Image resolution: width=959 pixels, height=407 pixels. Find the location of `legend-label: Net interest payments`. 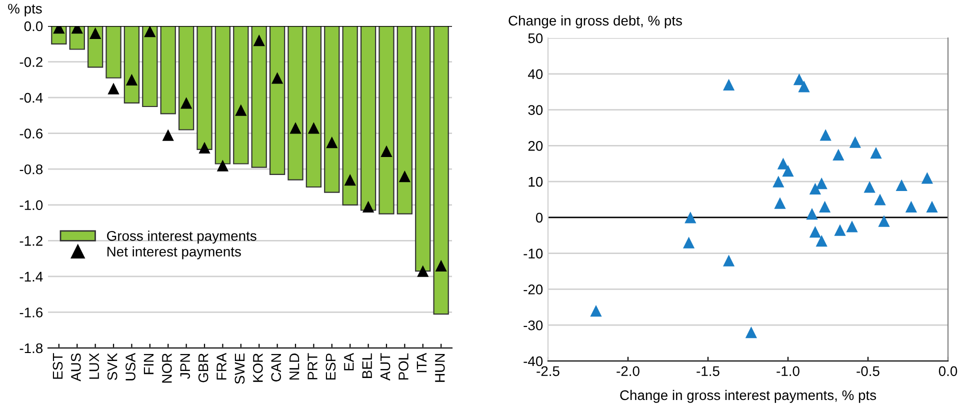

legend-label: Net interest payments is located at coordinates (174, 253).